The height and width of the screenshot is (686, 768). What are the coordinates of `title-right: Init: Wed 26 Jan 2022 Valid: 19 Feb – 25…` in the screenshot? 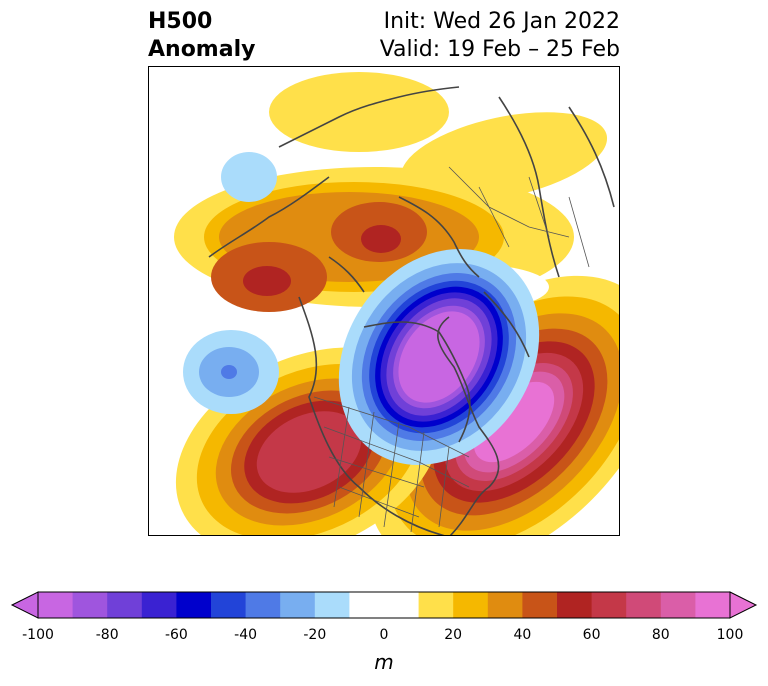 It's located at (500, 36).